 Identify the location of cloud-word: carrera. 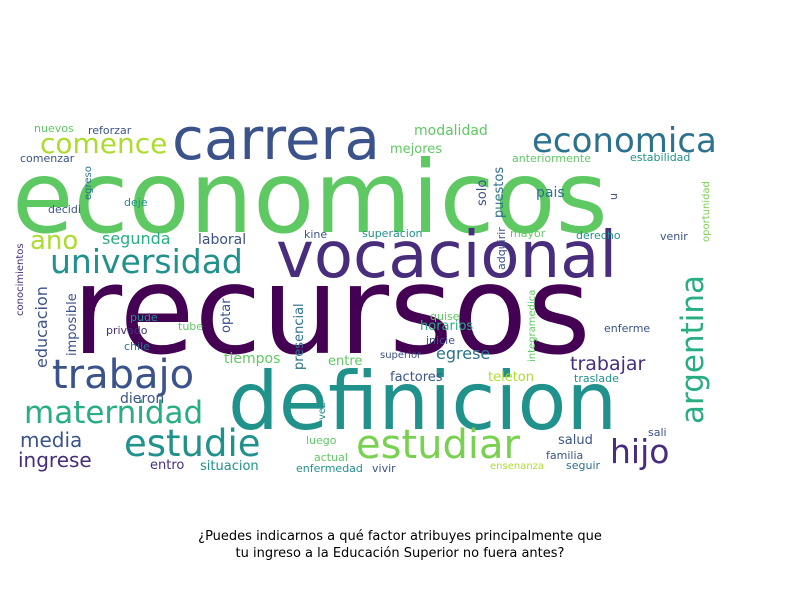
(276, 139).